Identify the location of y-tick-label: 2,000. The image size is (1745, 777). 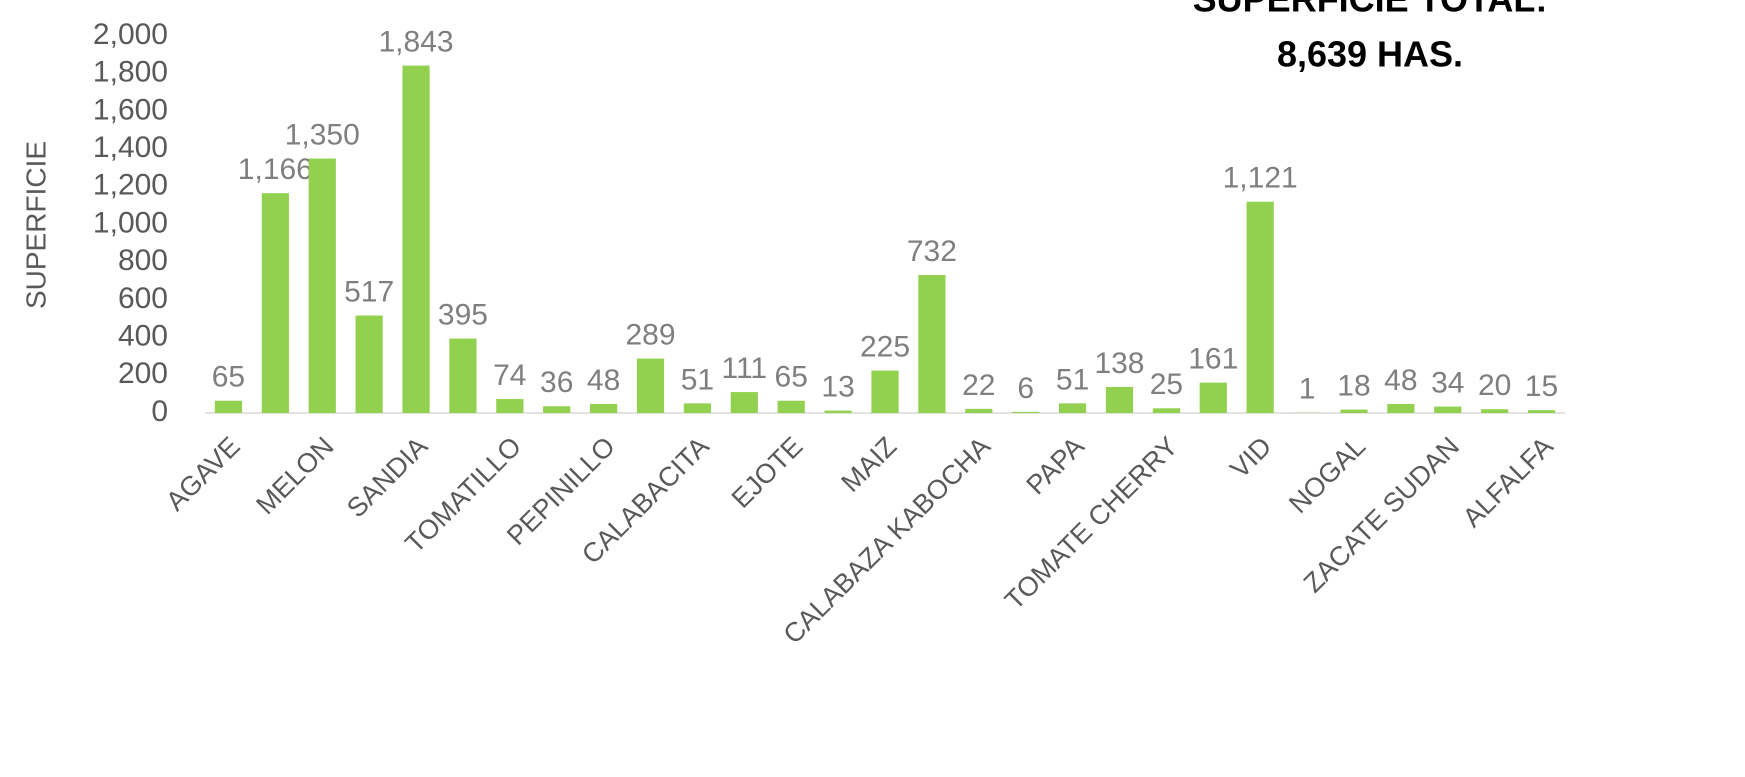
(130, 34).